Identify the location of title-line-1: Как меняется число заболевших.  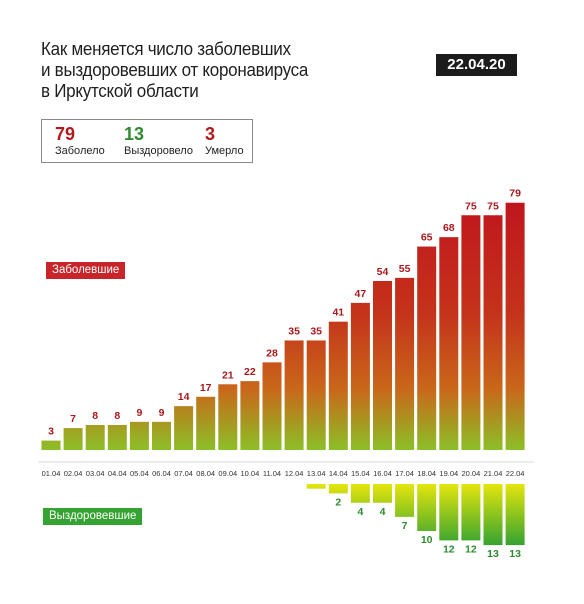
(166, 48).